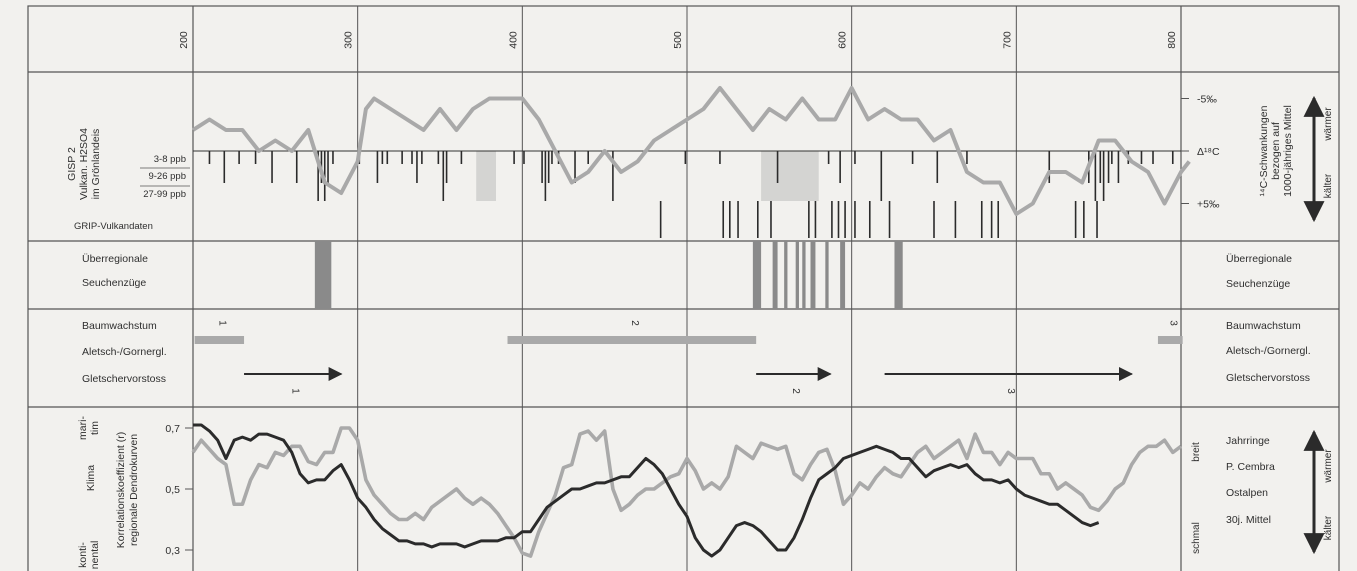 The width and height of the screenshot is (1357, 571). What do you see at coordinates (678, 40) in the screenshot?
I see `x-tick-label: 500` at bounding box center [678, 40].